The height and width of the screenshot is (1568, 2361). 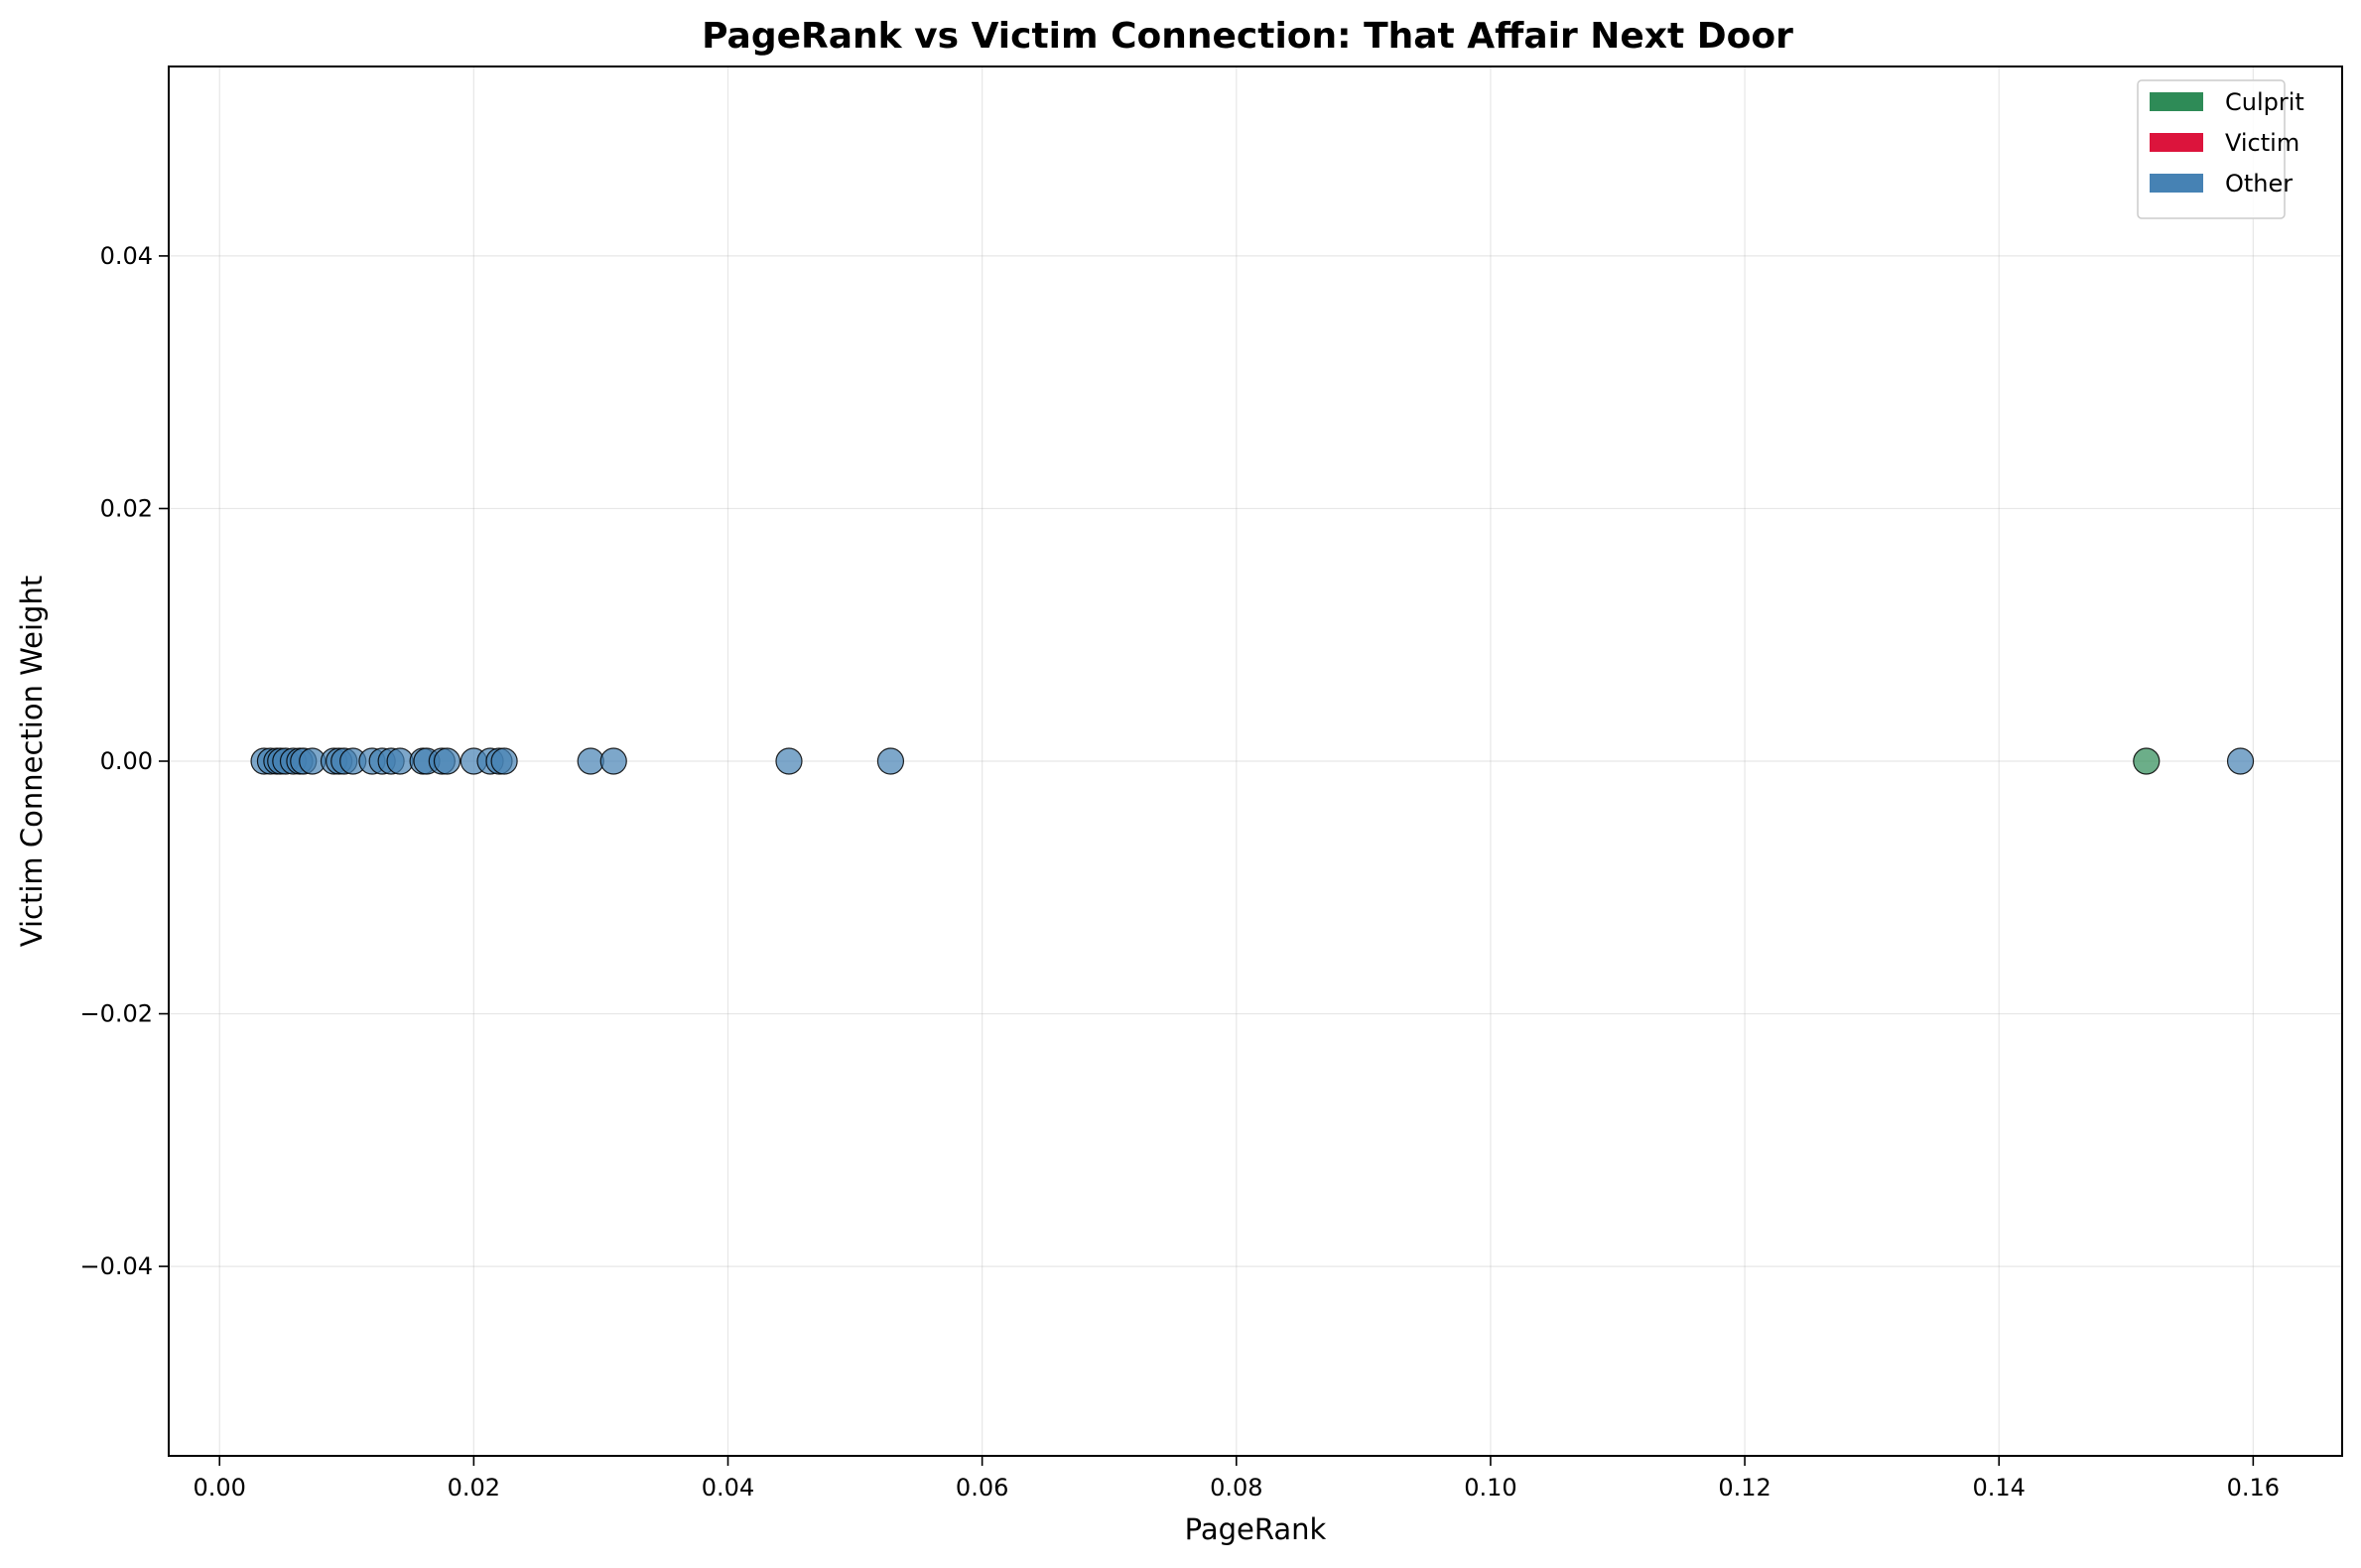 I want to click on legend-label-other: Other, so click(x=2259, y=183).